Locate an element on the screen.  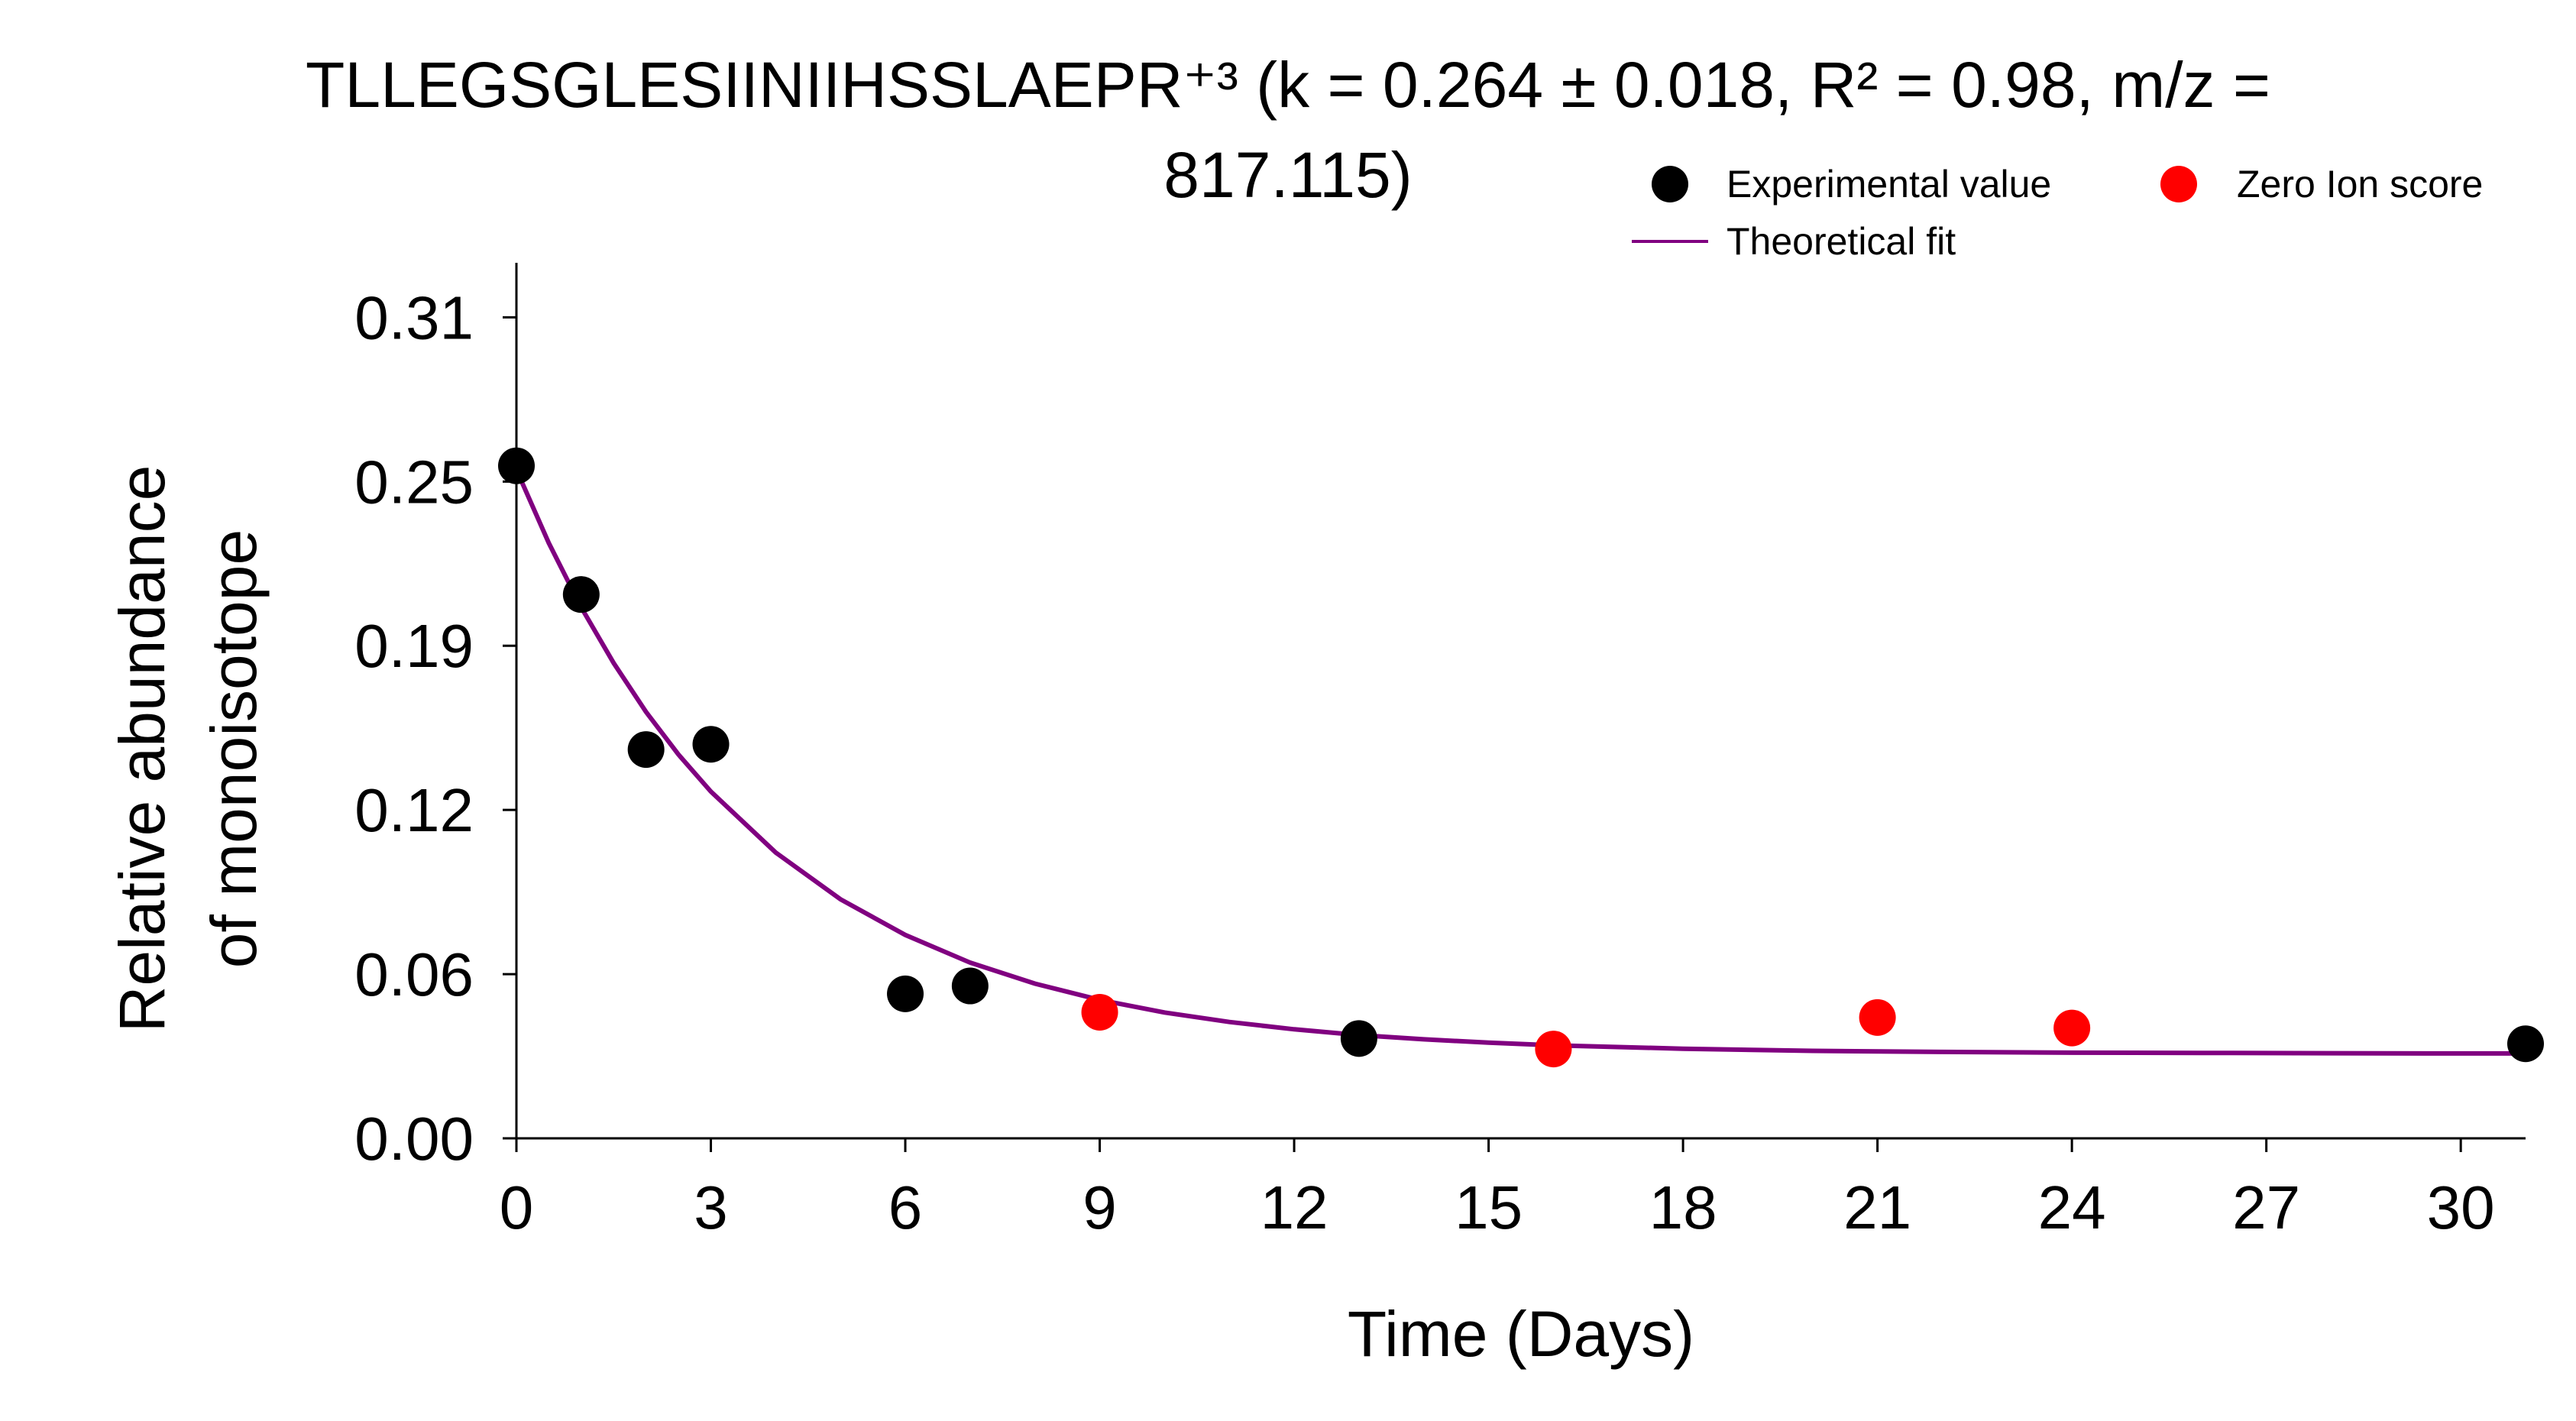
x-tick-label: 15 is located at coordinates (1489, 1207).